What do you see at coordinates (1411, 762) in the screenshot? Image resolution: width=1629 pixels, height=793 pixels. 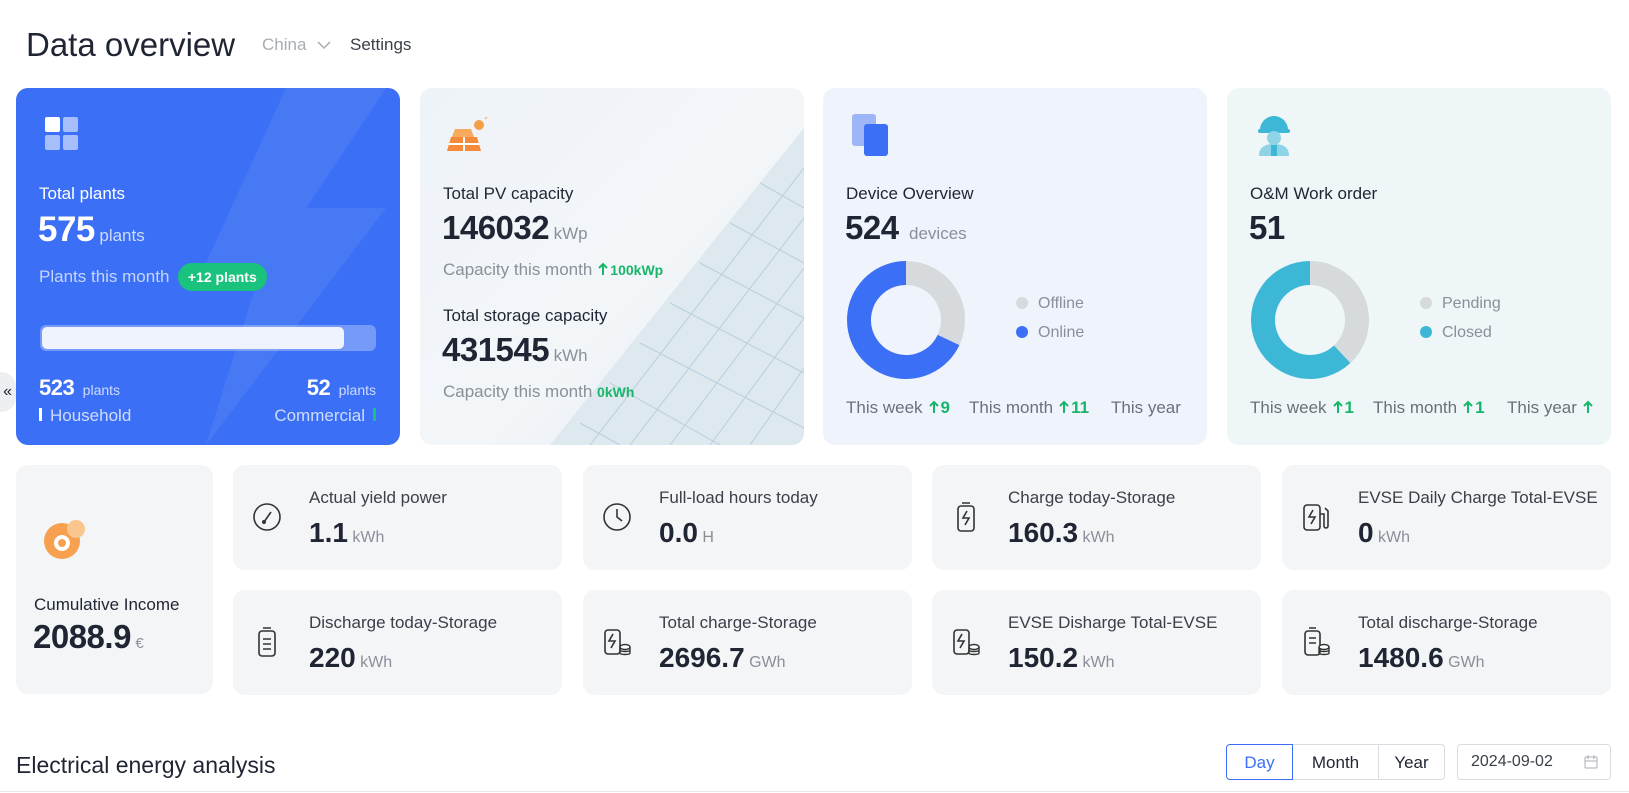 I see `period-tab: Year` at bounding box center [1411, 762].